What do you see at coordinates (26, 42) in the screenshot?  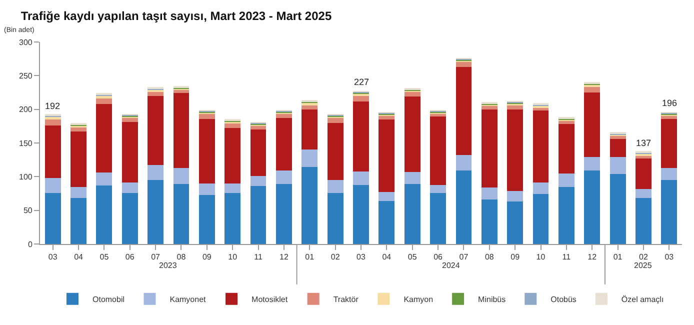 I see `y-tick-label: 300` at bounding box center [26, 42].